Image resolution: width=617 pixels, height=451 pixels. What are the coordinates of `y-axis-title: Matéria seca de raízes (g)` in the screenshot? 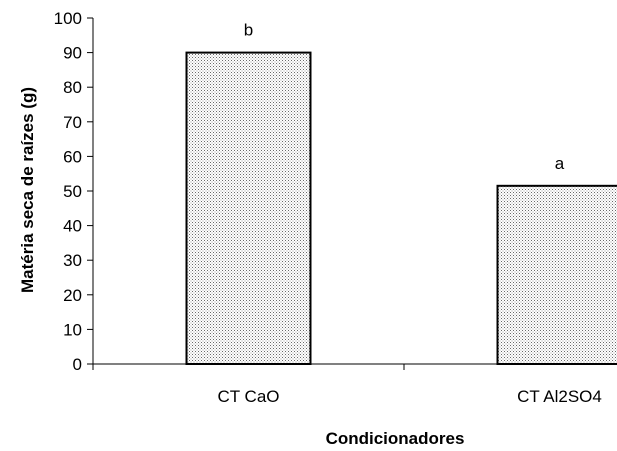 It's located at (27, 190).